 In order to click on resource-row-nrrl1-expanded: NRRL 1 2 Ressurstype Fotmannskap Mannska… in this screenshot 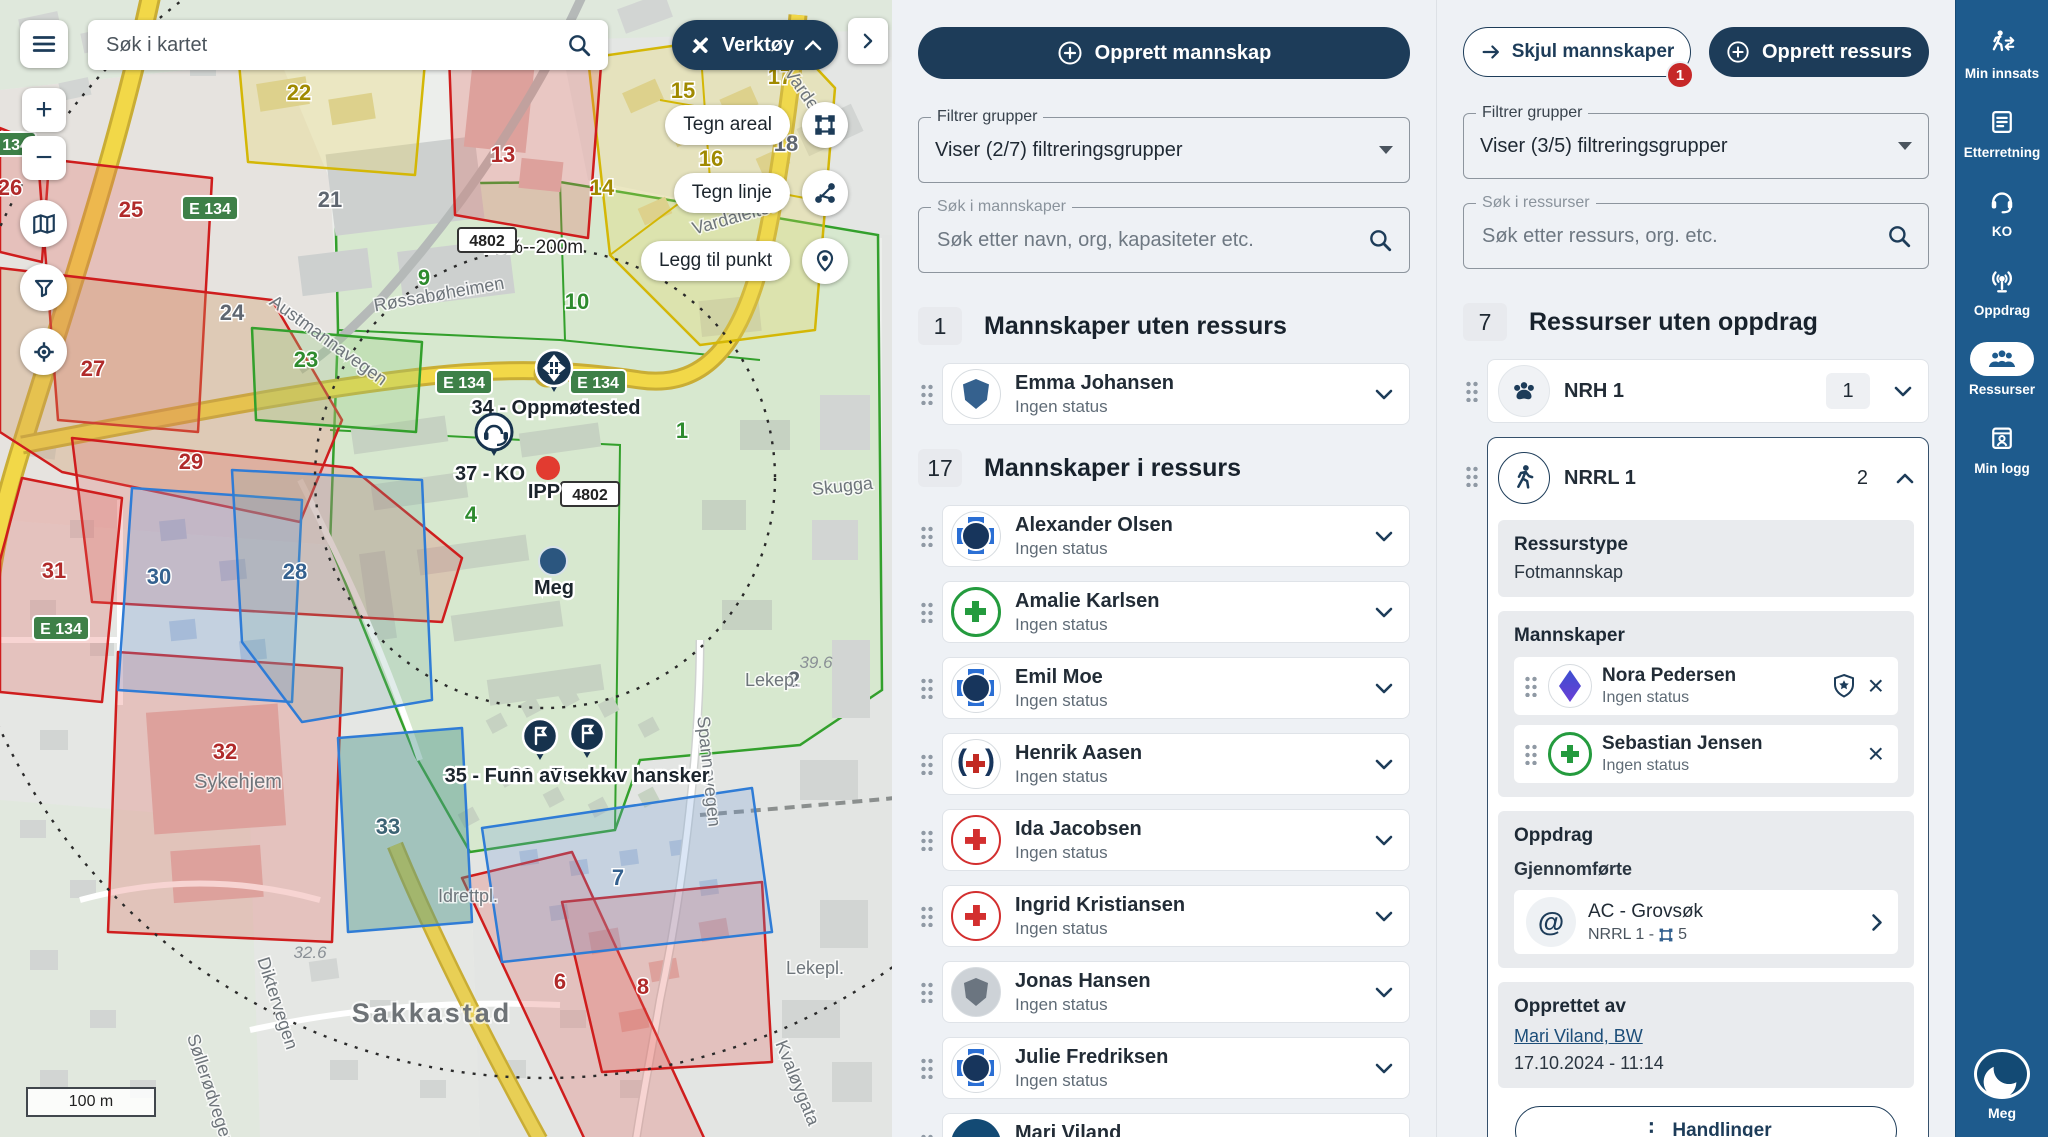, I will do `click(1696, 787)`.